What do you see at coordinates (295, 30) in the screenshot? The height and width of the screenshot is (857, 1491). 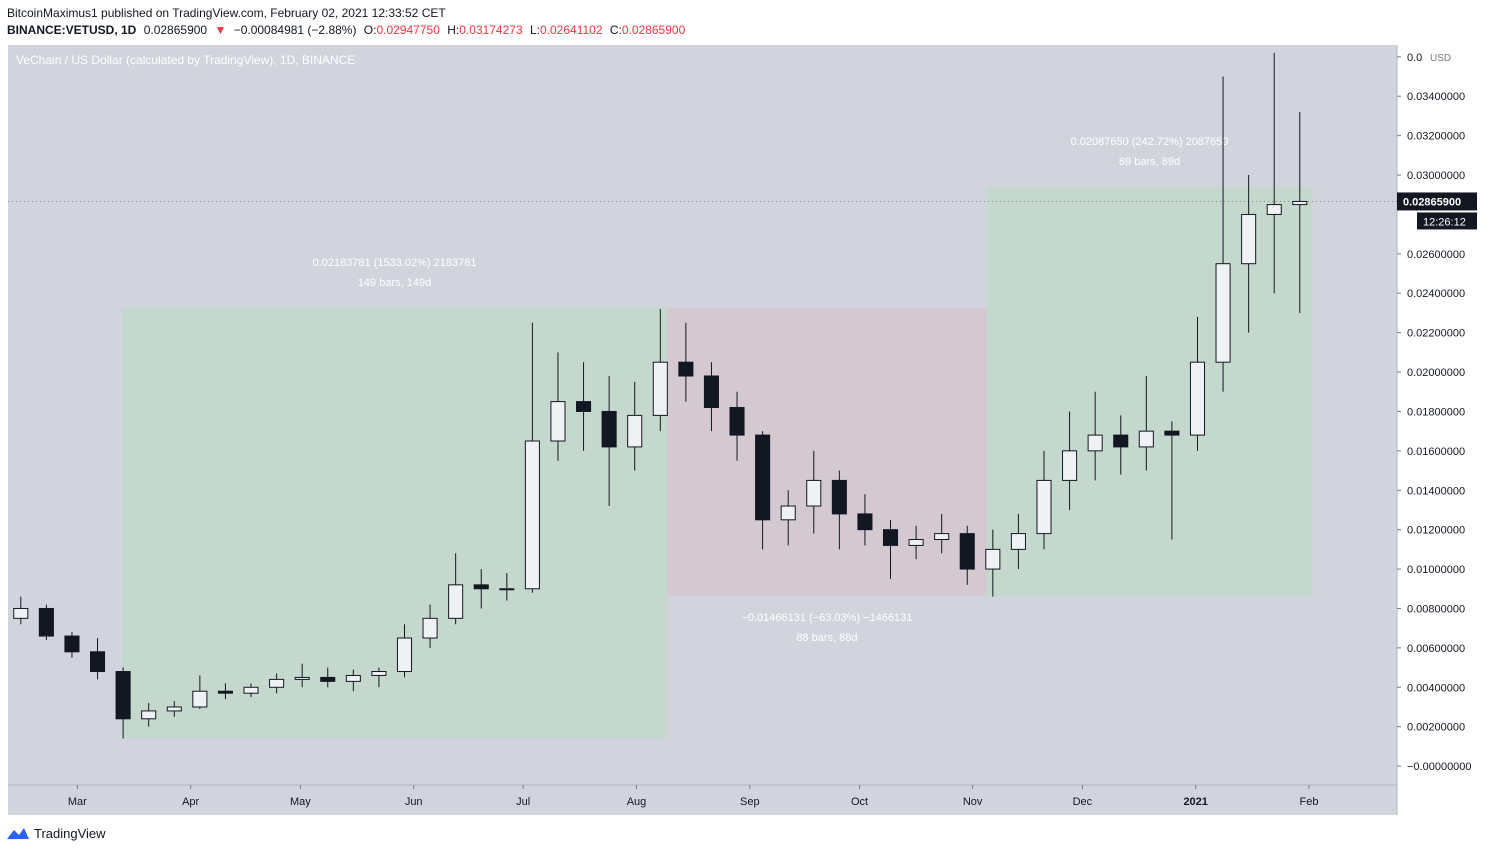 I see `change: −0.00084981 (−2.88%)` at bounding box center [295, 30].